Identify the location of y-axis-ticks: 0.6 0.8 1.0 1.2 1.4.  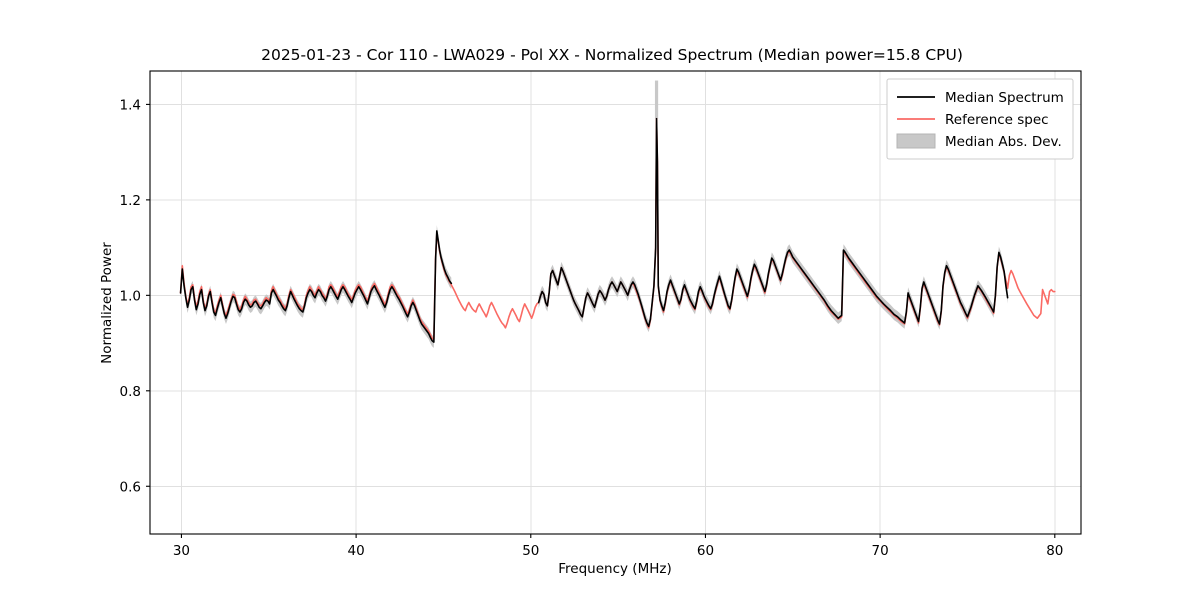
(135, 296).